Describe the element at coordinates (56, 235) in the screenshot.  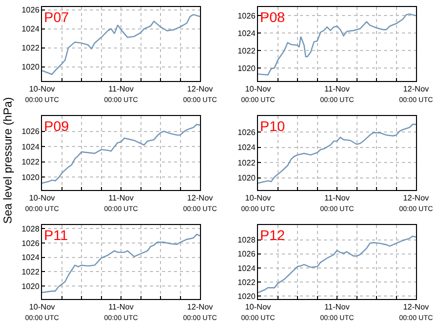
I see `chart-title: P11` at that location.